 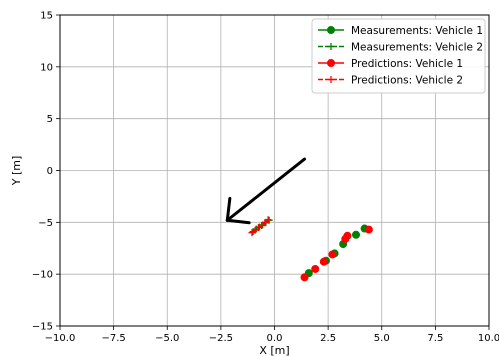 What do you see at coordinates (42, 275) in the screenshot?
I see `y-tick-label: −10` at bounding box center [42, 275].